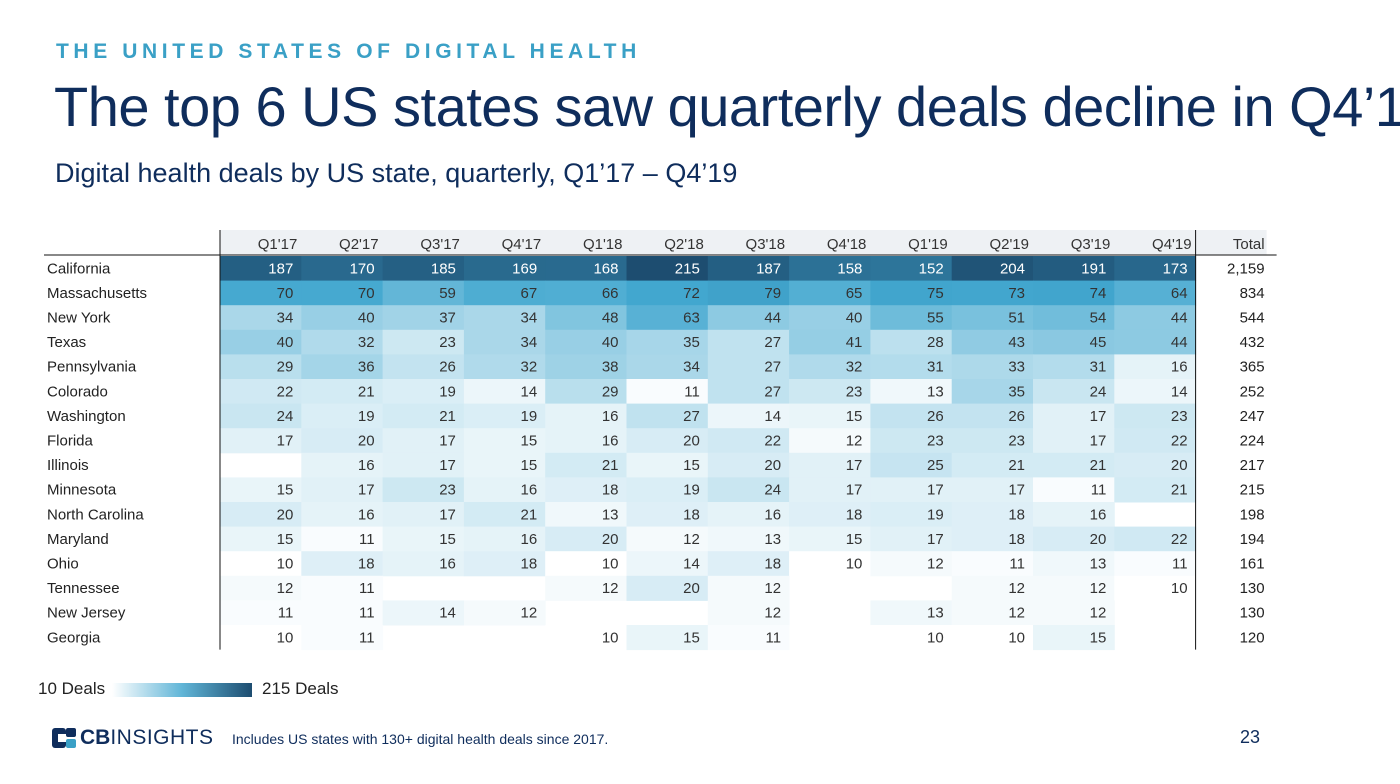 This screenshot has width=1400, height=784. I want to click on row-total: 120, so click(1252, 637).